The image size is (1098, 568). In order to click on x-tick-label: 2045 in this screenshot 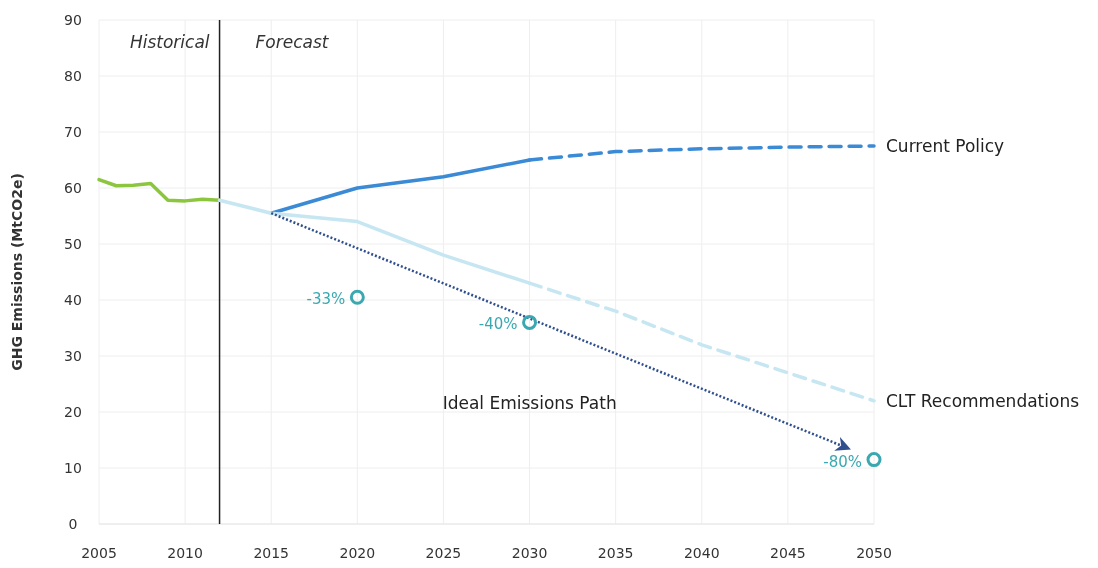, I will do `click(788, 553)`.